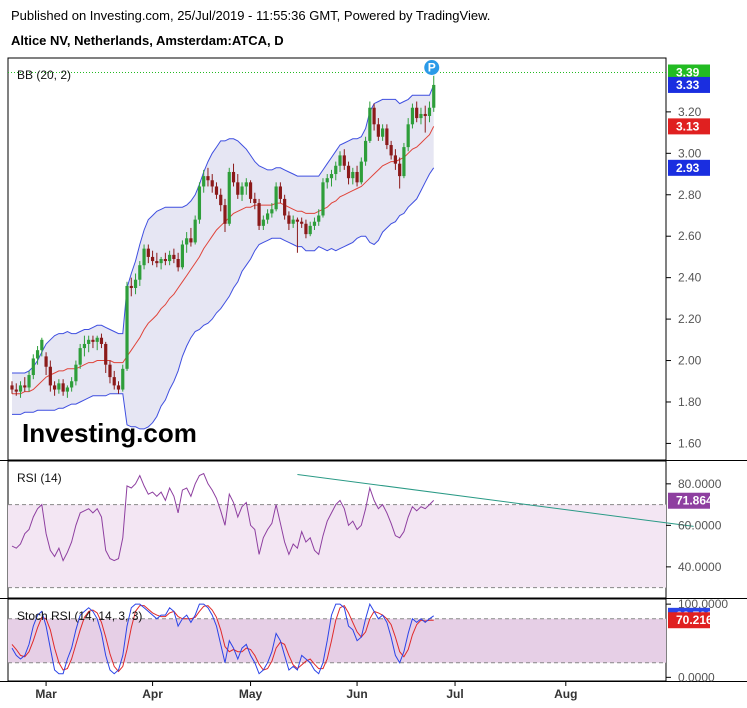 Image resolution: width=747 pixels, height=708 pixels. I want to click on rsi-line, so click(223, 517).